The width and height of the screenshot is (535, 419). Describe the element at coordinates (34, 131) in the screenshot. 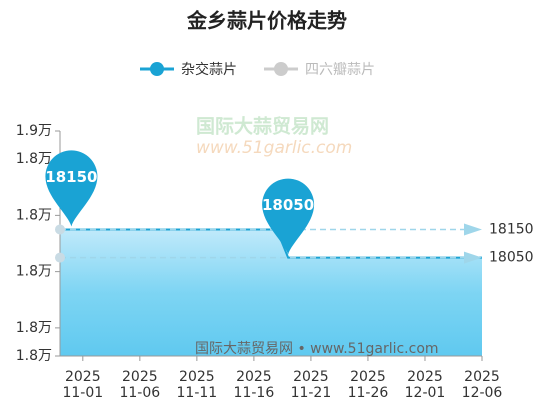

I see `y-tick-label: 1.9万` at that location.